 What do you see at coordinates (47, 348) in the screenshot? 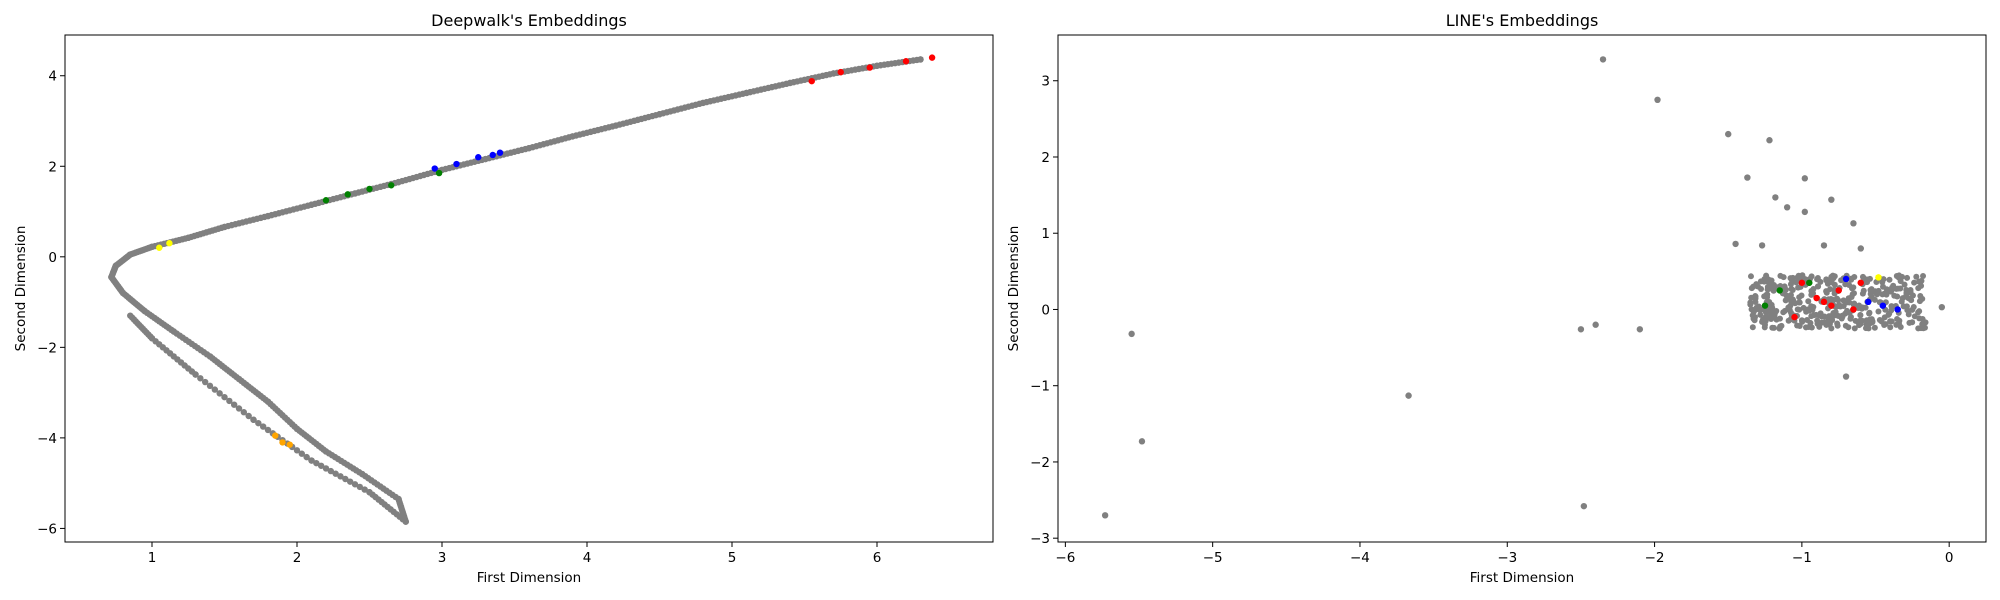
I see `y-tick-label: −2` at bounding box center [47, 348].